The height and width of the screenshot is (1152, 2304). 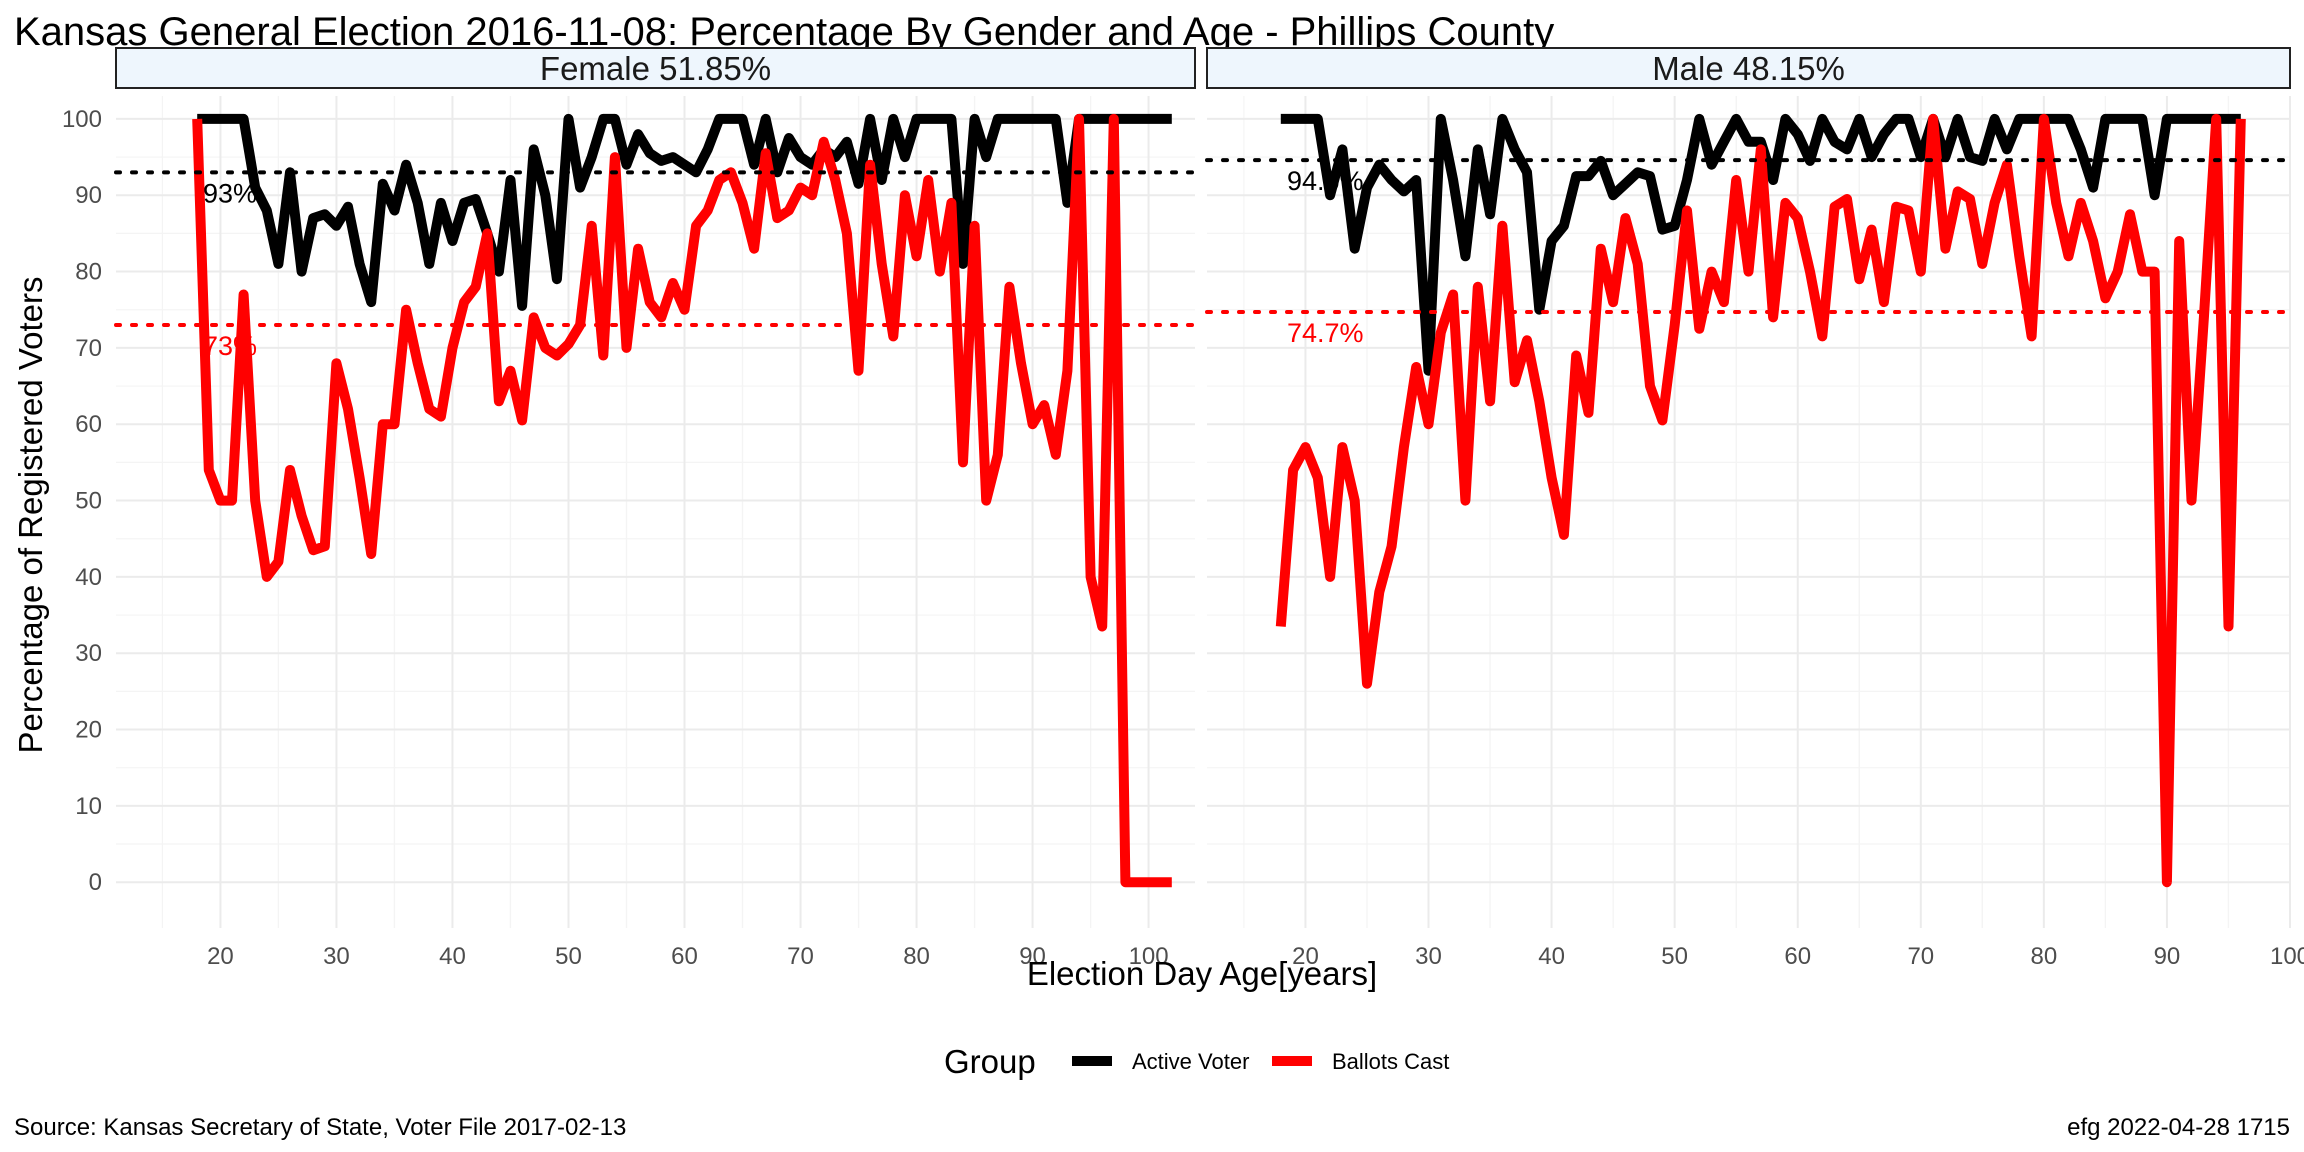 What do you see at coordinates (88, 195) in the screenshot?
I see `y-tick-label: 90` at bounding box center [88, 195].